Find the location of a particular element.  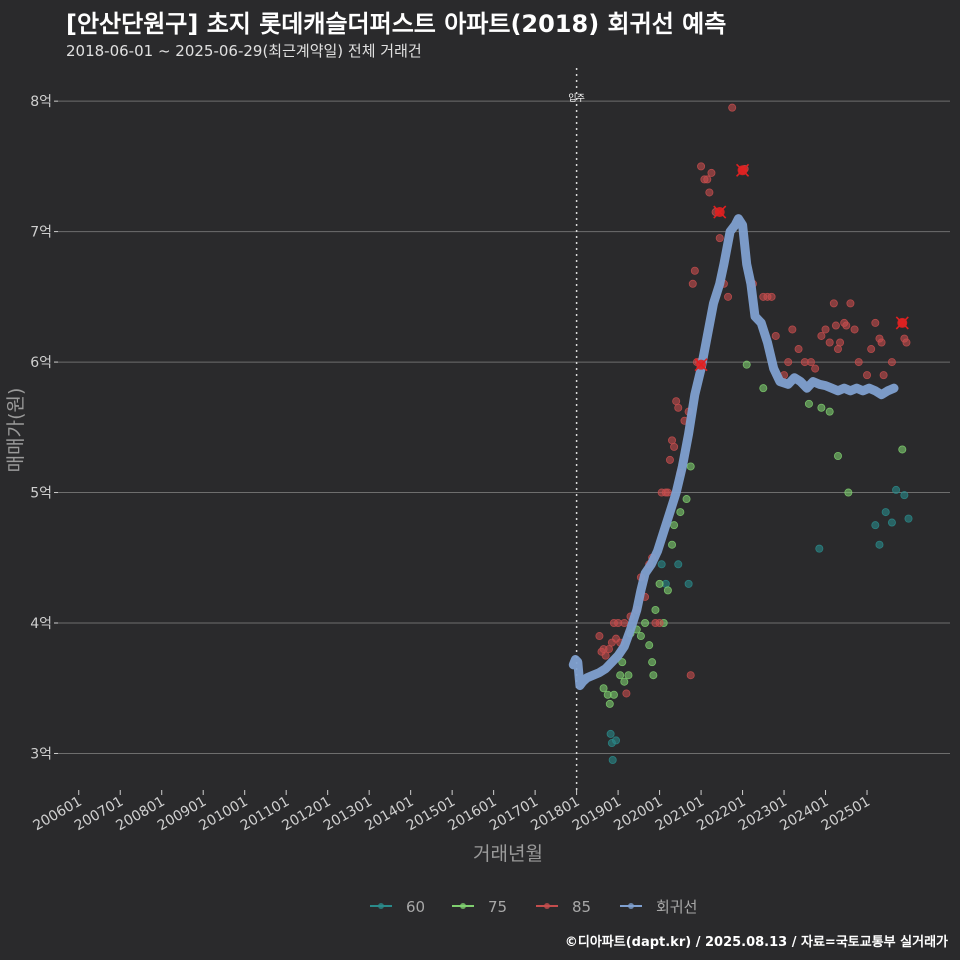

move-in-label: 입주 is located at coordinates (576, 98).